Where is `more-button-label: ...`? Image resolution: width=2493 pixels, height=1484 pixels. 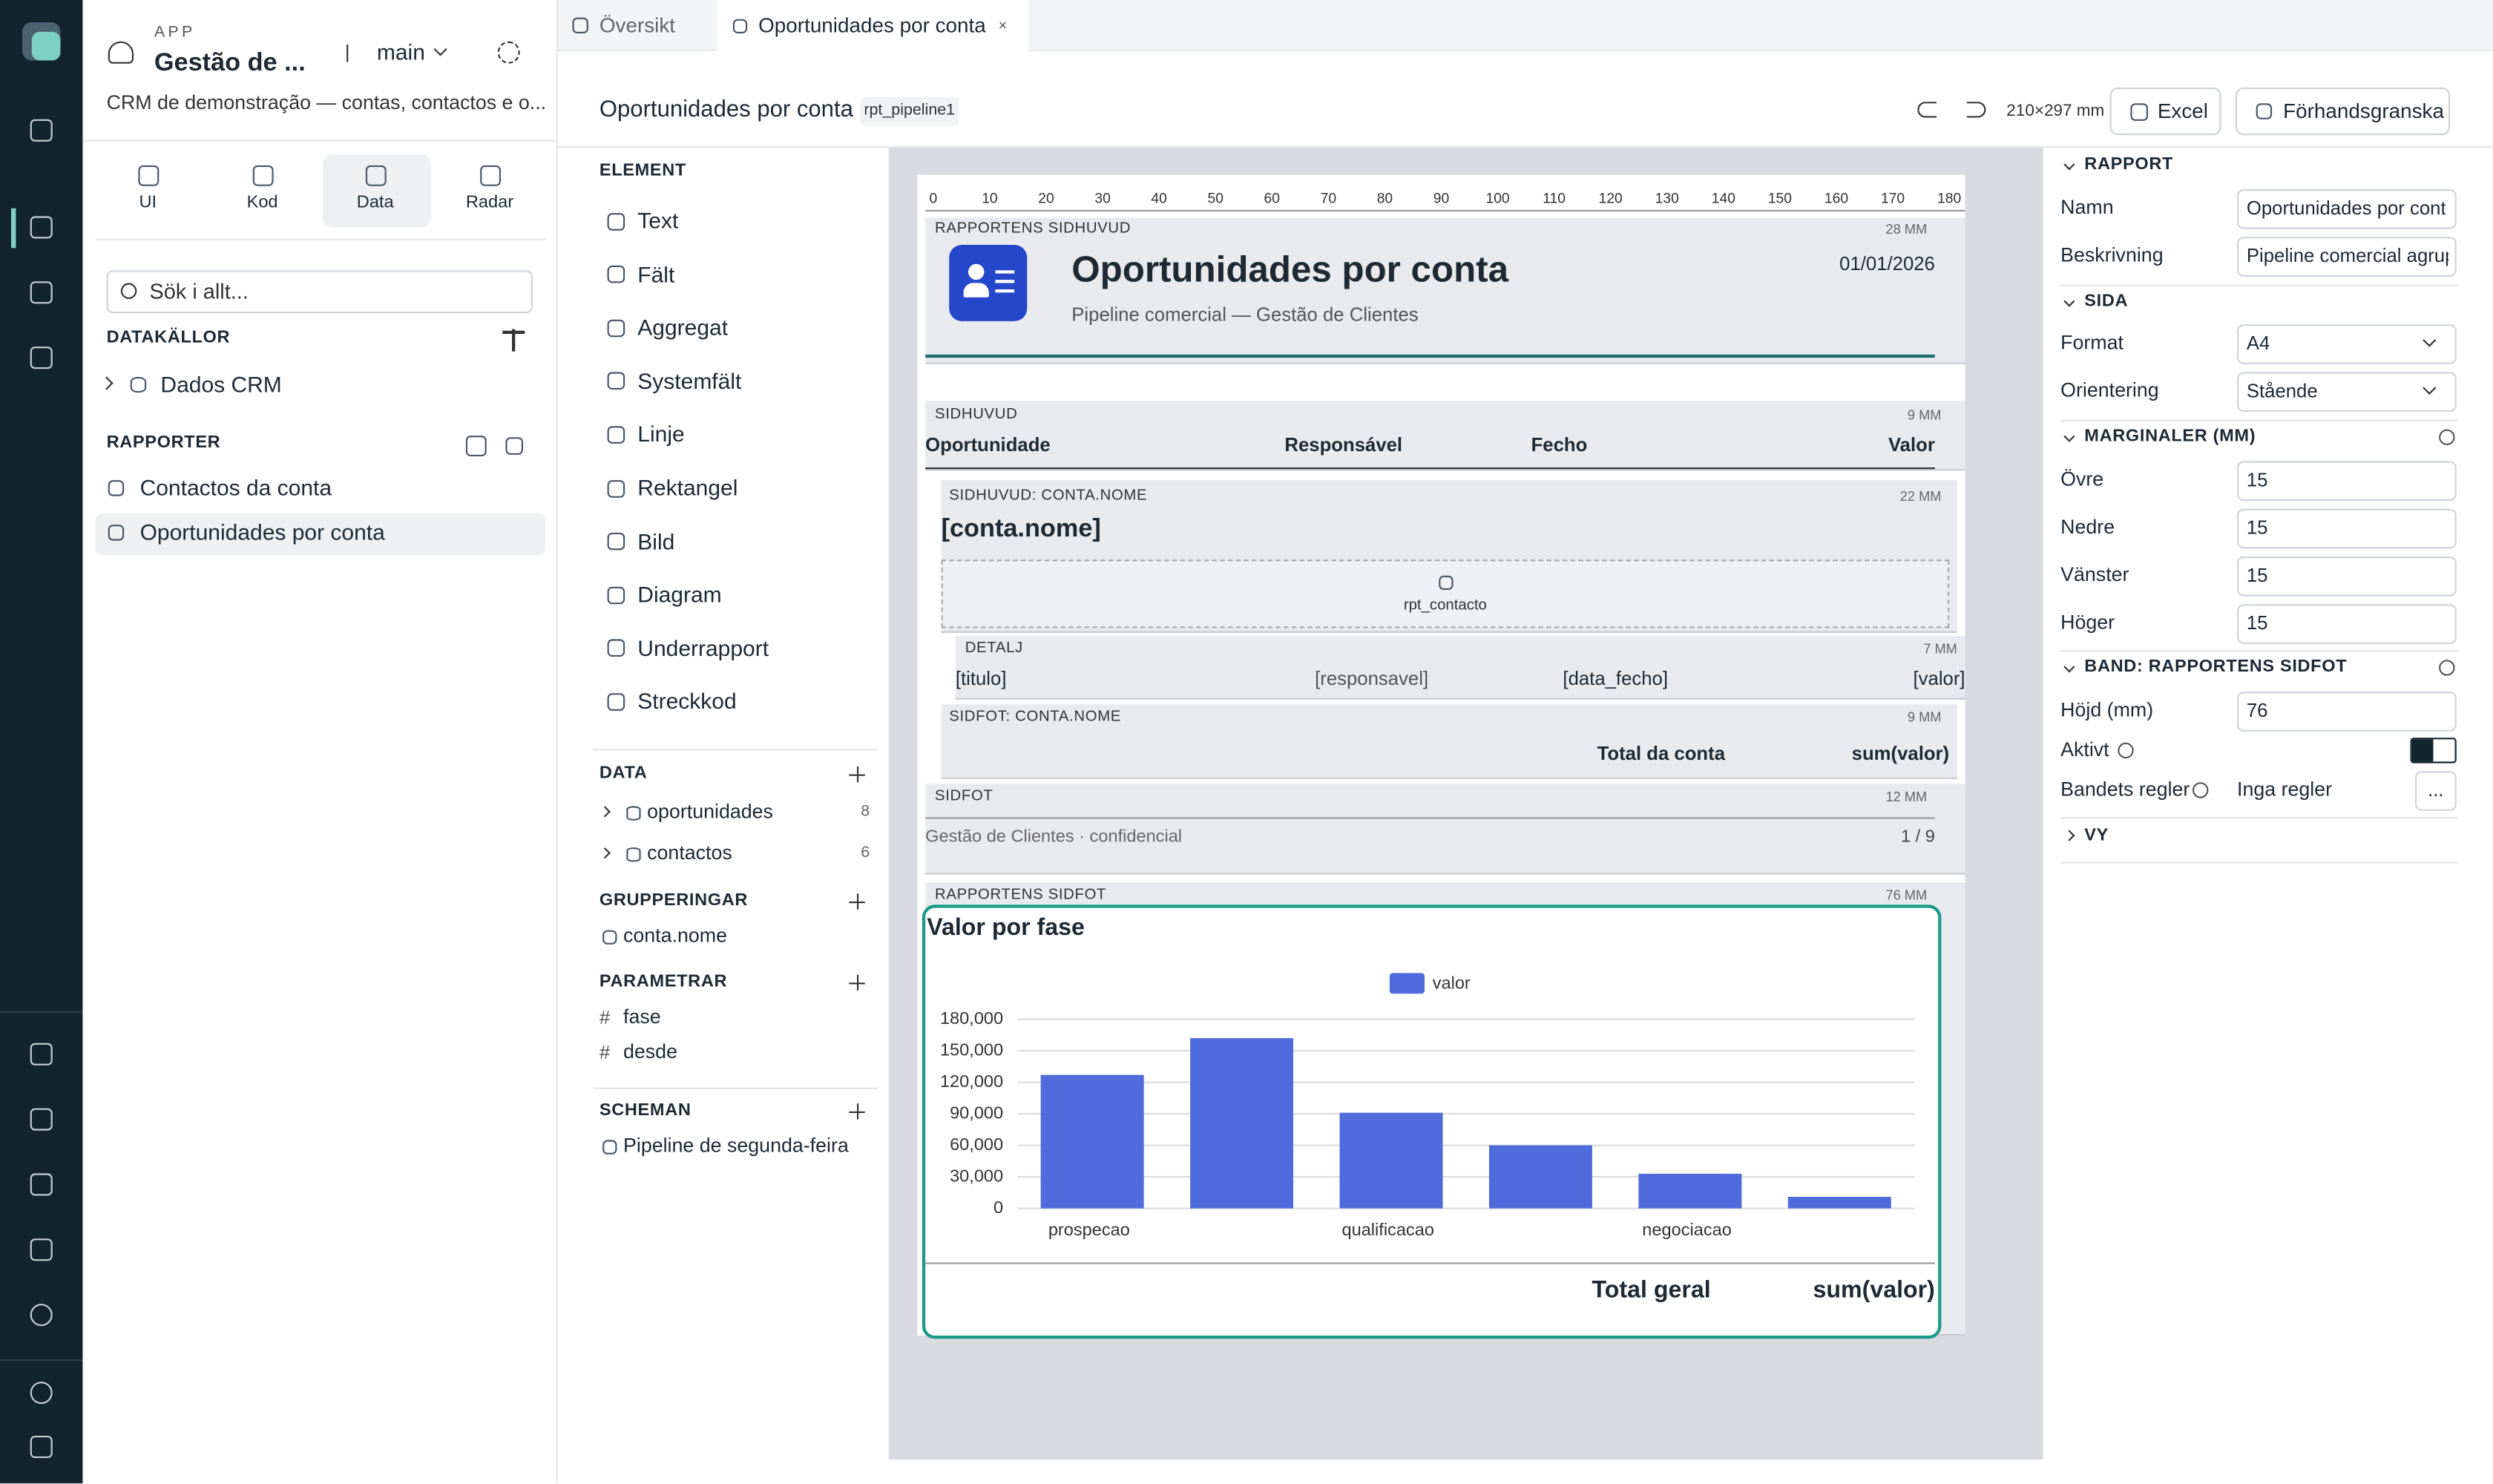
more-button-label: ... is located at coordinates (2436, 789).